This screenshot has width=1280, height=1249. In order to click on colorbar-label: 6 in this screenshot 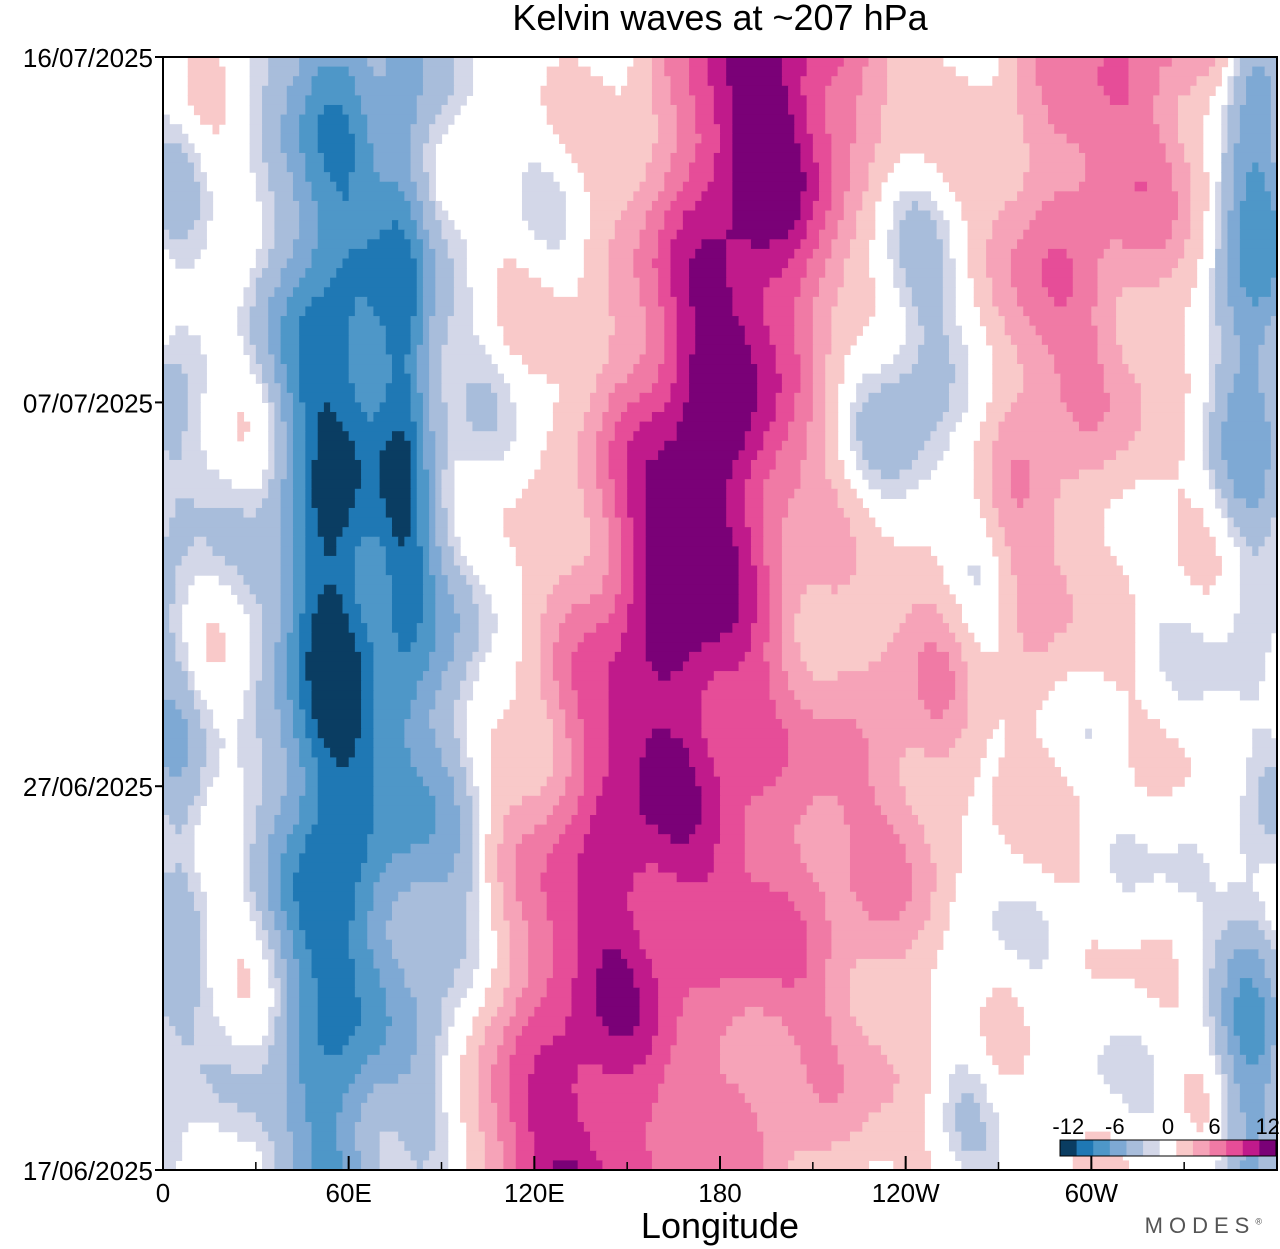, I will do `click(1214, 1126)`.